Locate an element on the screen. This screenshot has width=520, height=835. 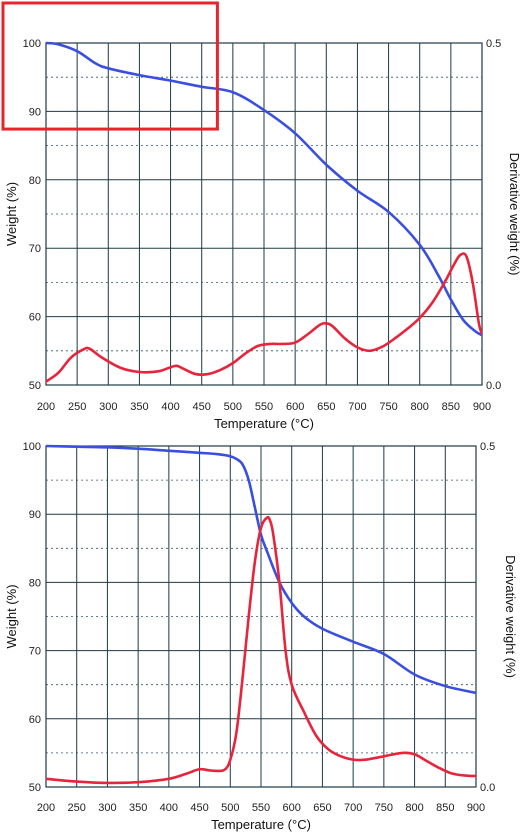
derivative-weight-line is located at coordinates (264, 317).